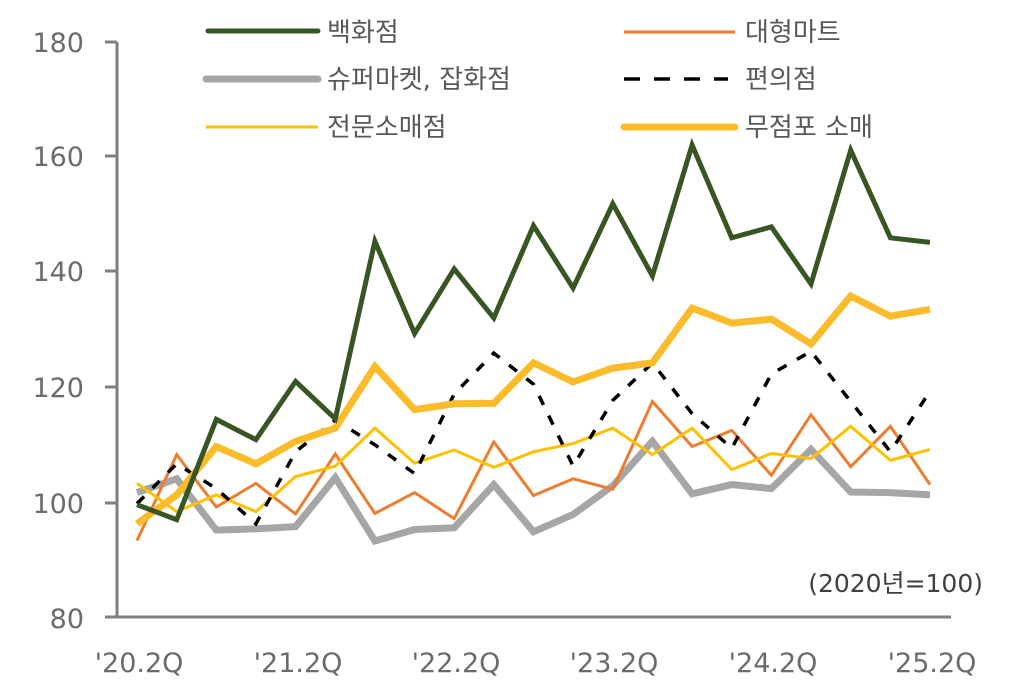 The height and width of the screenshot is (700, 1020). Describe the element at coordinates (302, 33) in the screenshot. I see `legend-item-department-store: 백화점` at that location.